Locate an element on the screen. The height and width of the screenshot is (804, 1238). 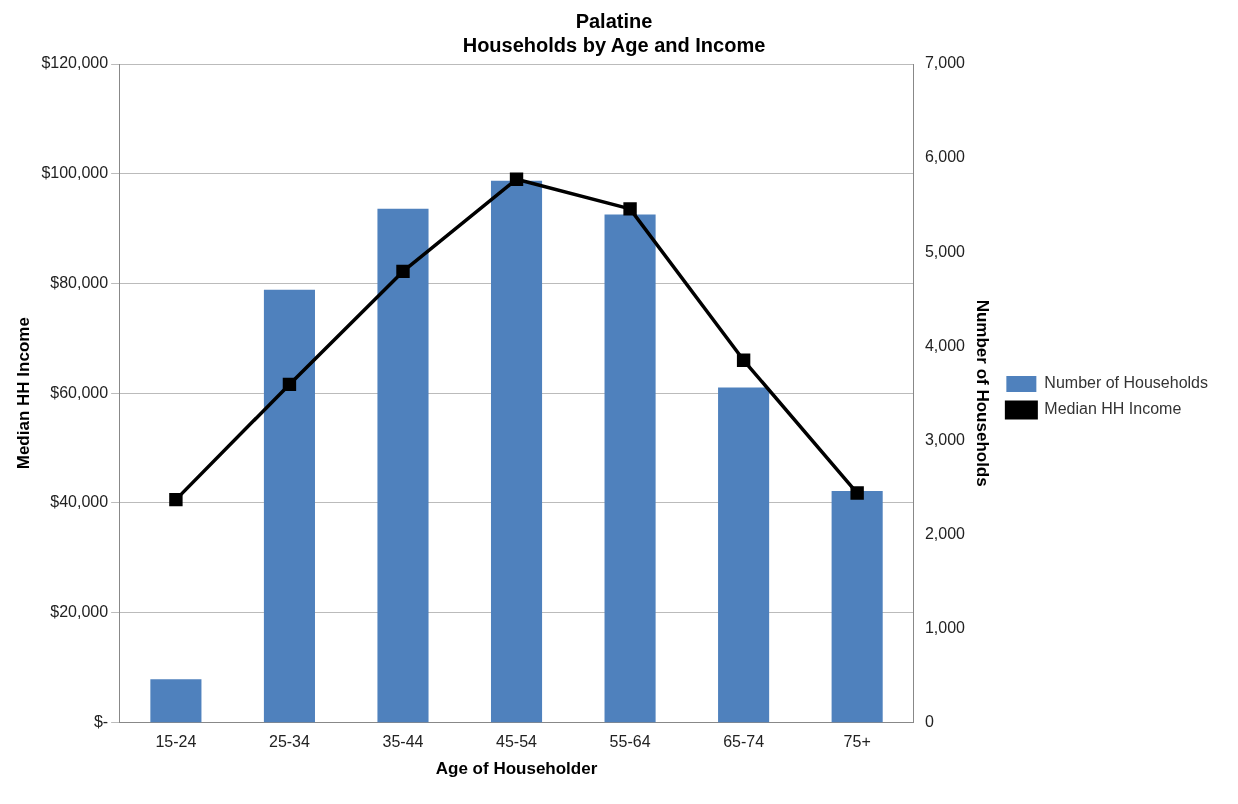
legend-label: Number of Households is located at coordinates (1126, 383).